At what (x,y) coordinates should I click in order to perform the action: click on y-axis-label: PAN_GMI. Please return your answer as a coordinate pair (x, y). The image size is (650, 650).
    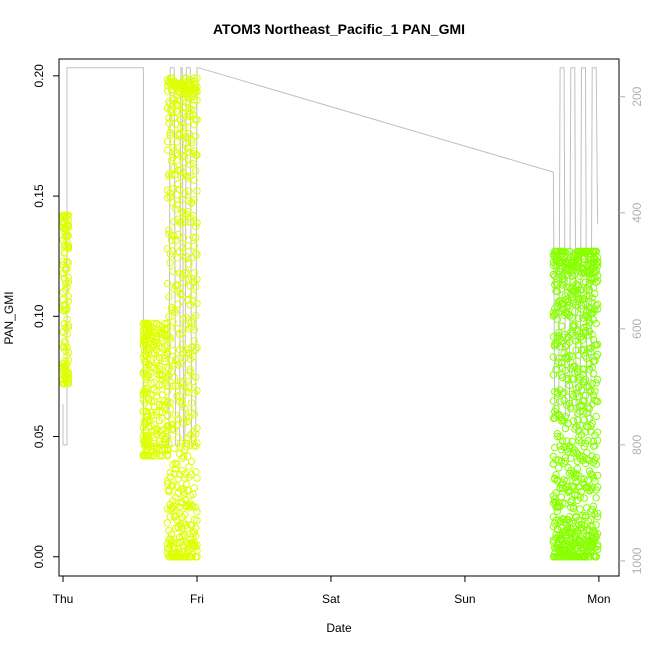
    Looking at the image, I should click on (9, 317).